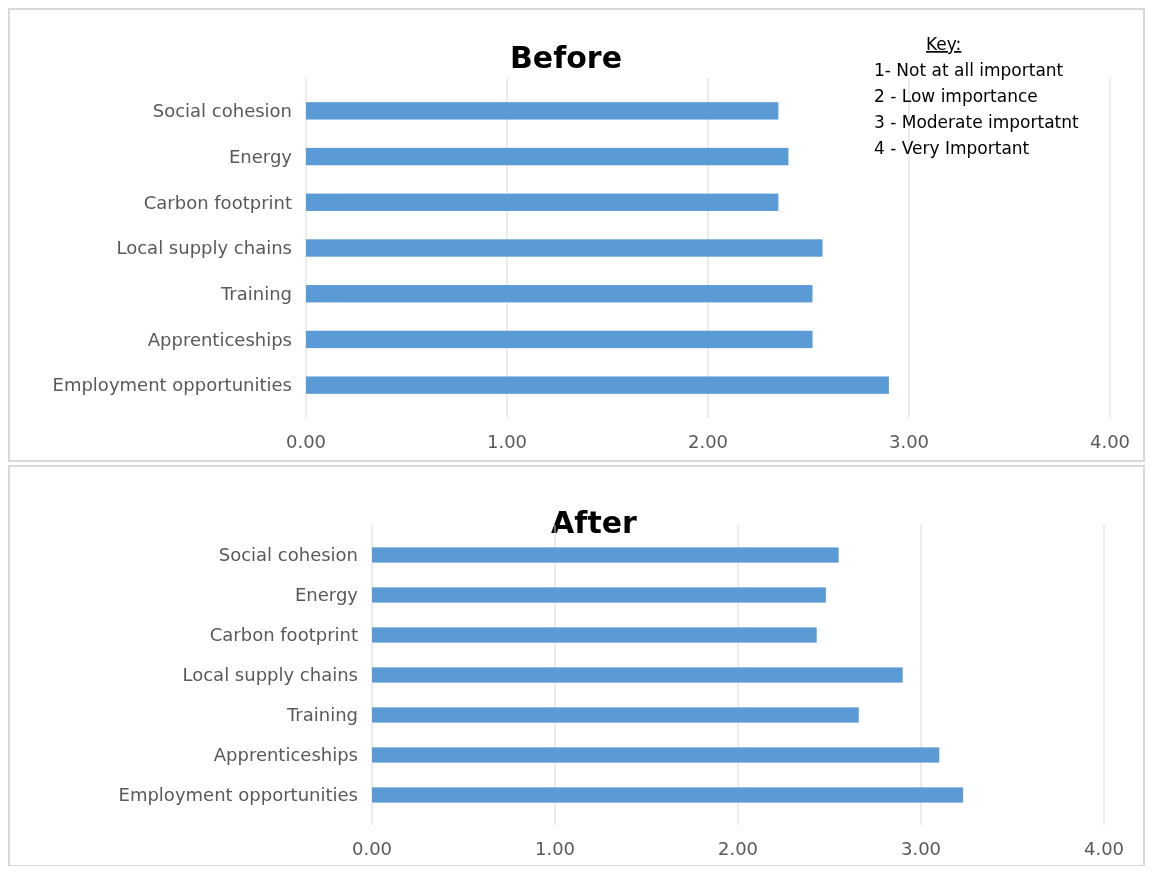 The image size is (1153, 874). I want to click on annotation: 2 - Low importance, so click(956, 96).